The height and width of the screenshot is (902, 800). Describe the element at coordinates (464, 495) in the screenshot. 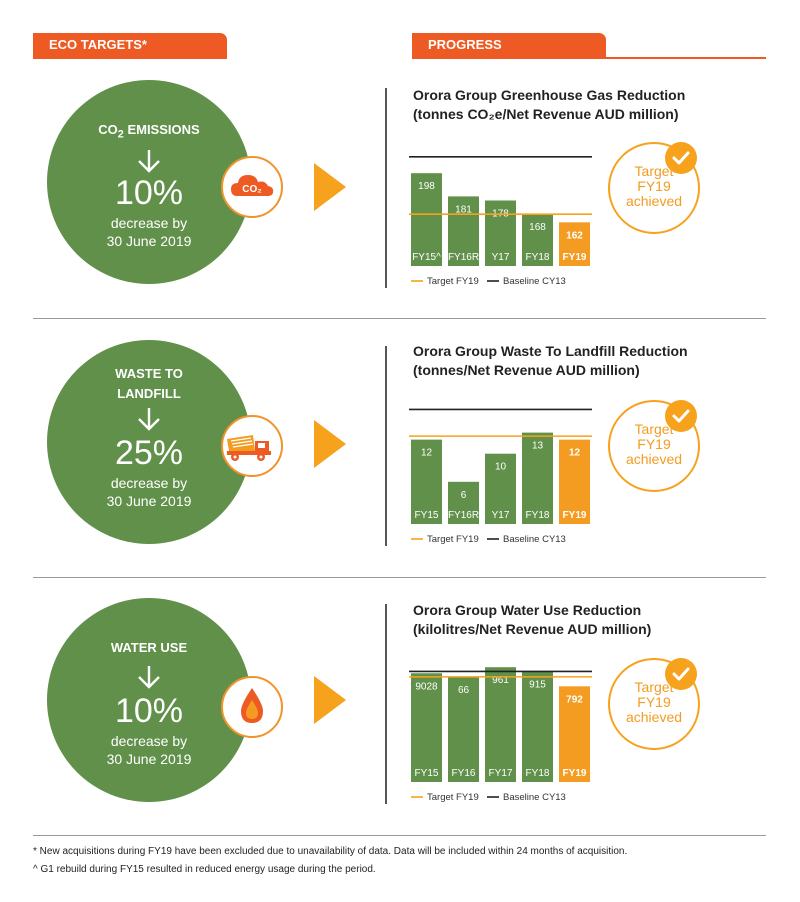

I see `bar-value-label: 6` at that location.